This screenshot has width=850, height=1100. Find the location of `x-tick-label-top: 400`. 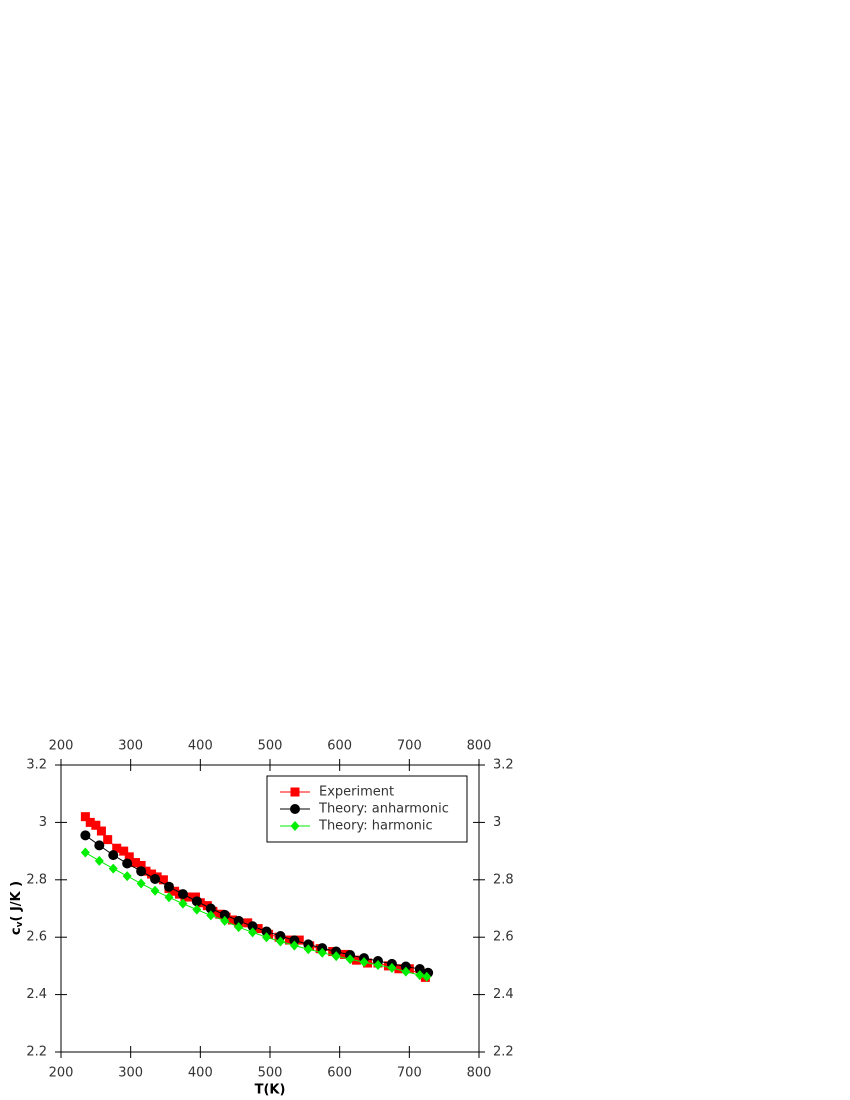

x-tick-label-top: 400 is located at coordinates (200, 746).